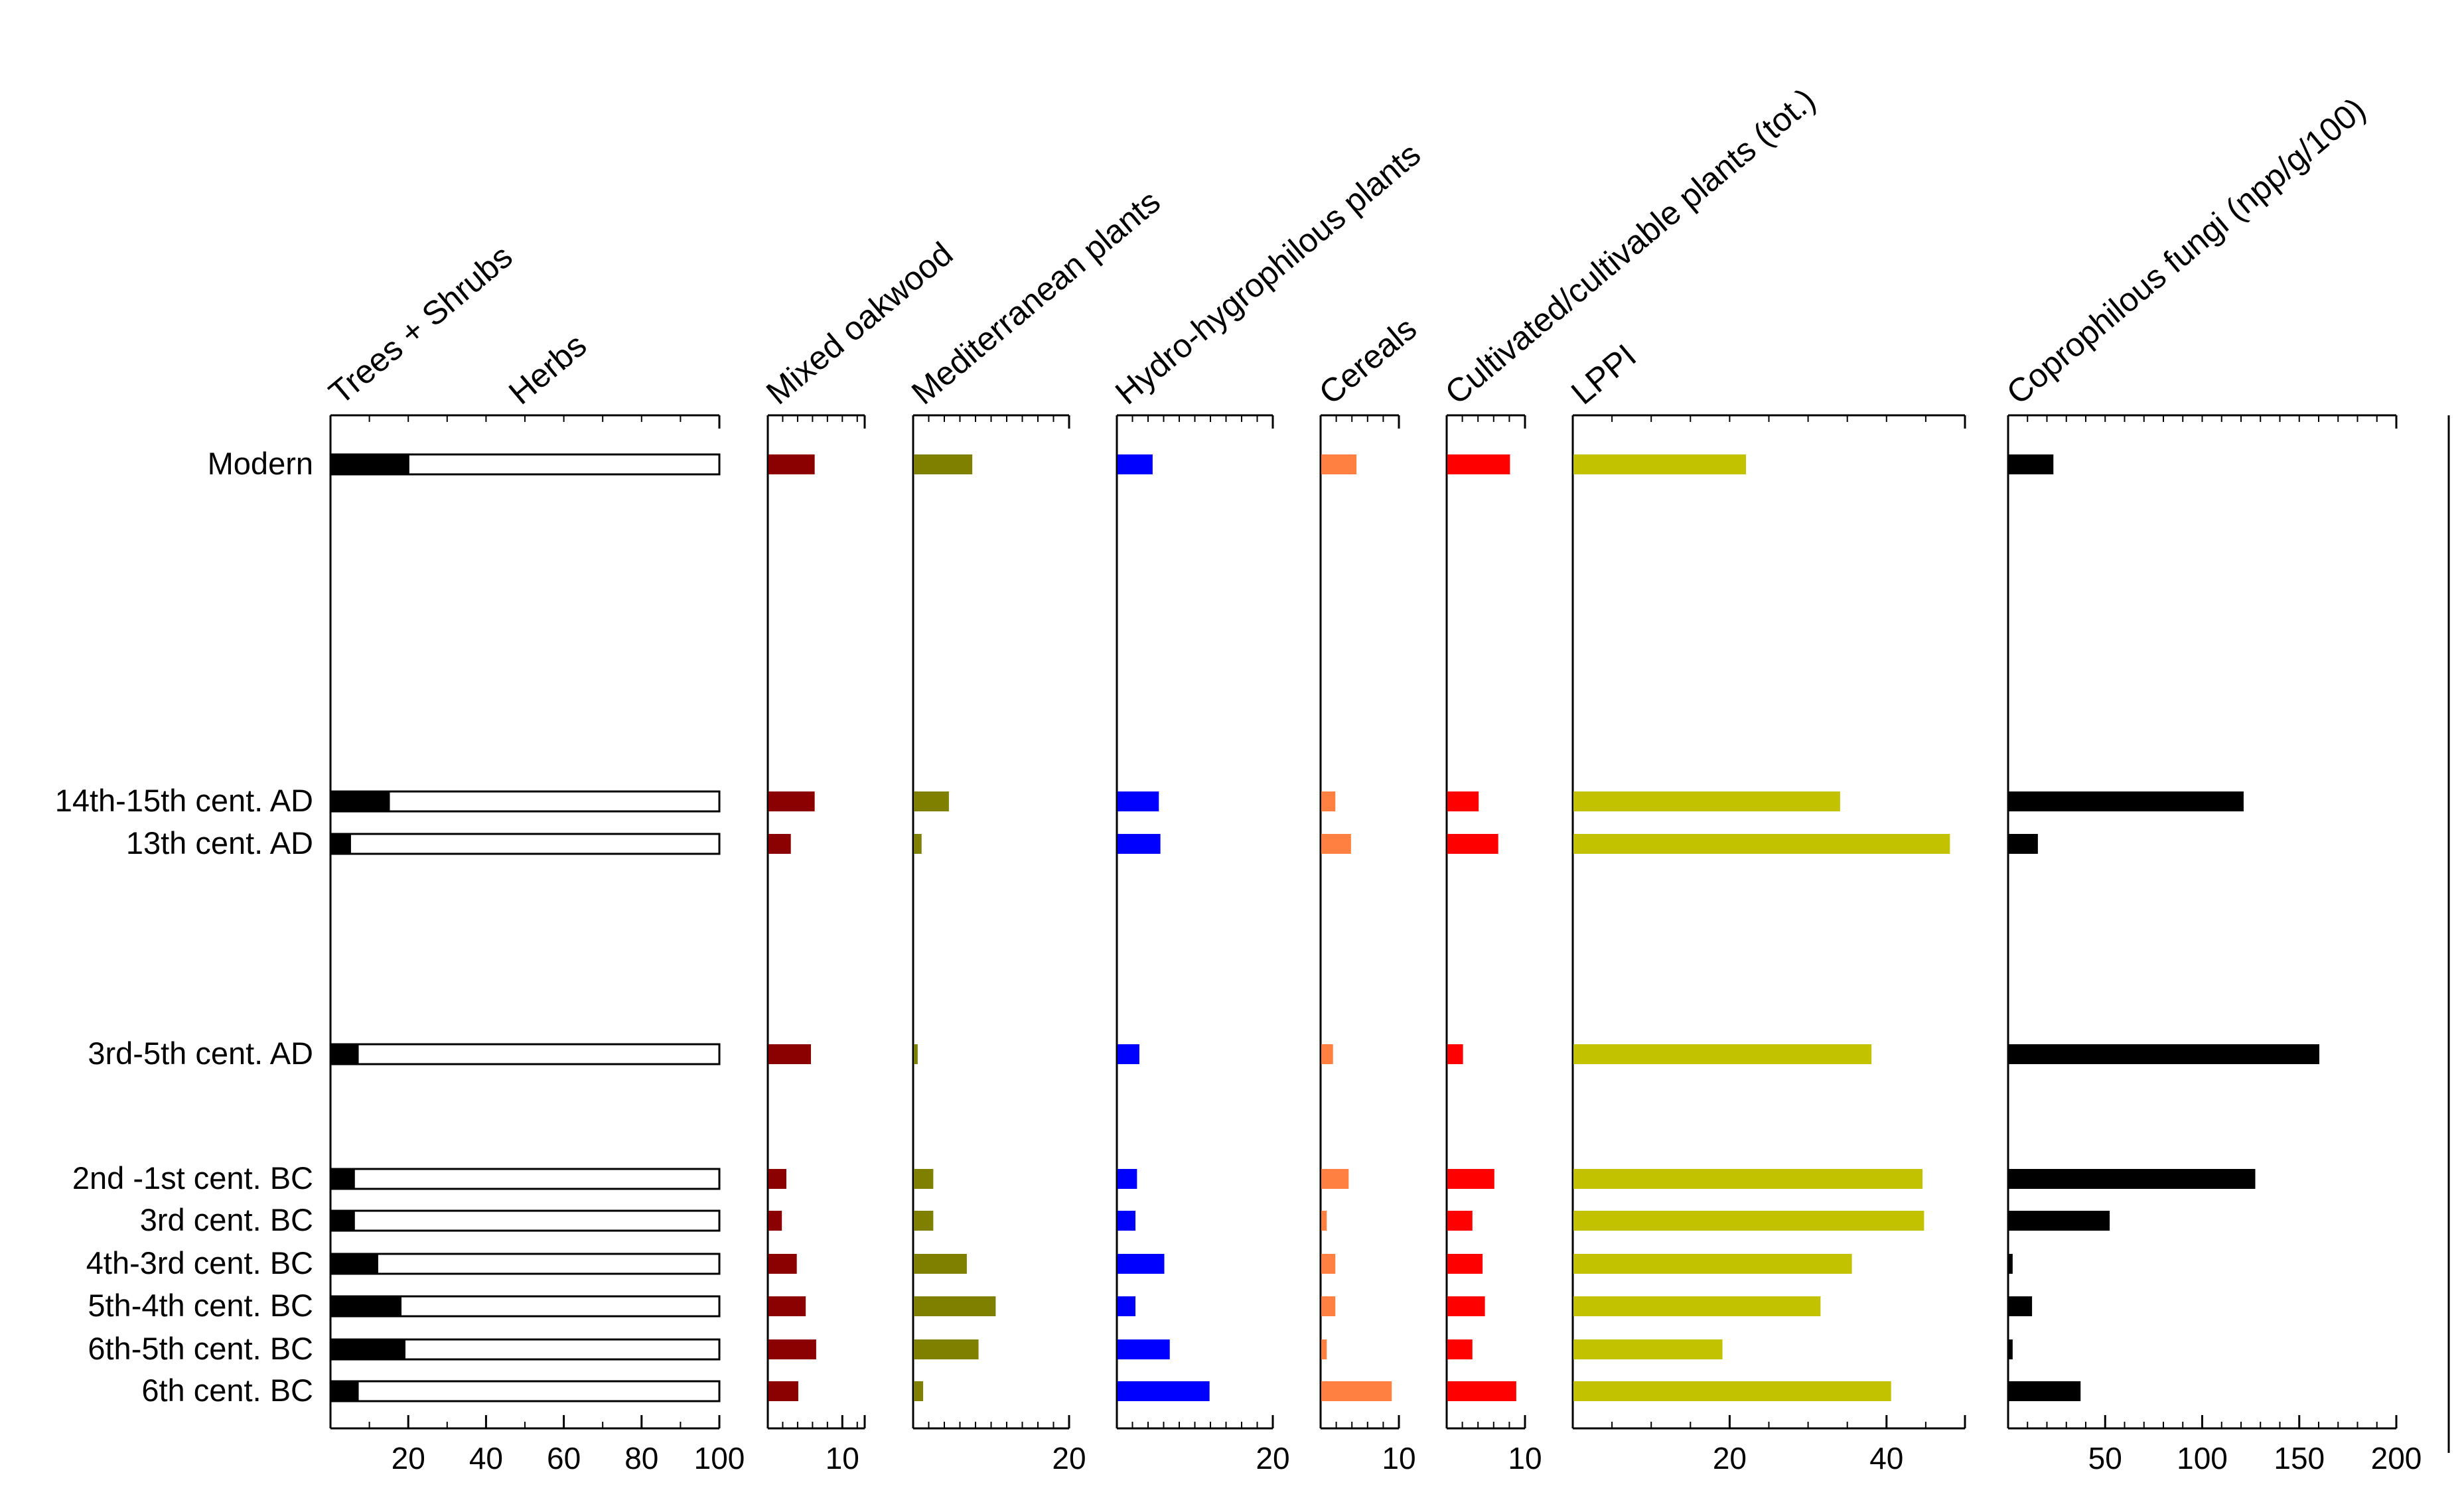  What do you see at coordinates (219, 843) in the screenshot?
I see `category-label-13th-cent-ad: 13th cent. AD` at bounding box center [219, 843].